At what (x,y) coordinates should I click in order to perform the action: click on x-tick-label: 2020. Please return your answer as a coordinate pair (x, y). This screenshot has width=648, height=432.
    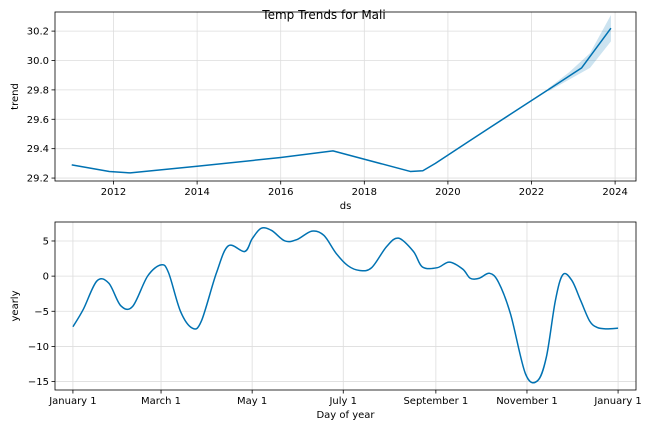
    Looking at the image, I should click on (447, 192).